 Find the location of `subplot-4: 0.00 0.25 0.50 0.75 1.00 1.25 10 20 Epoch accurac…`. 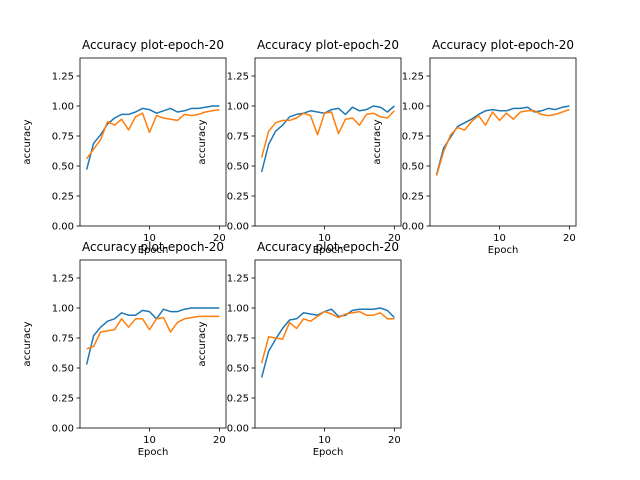

subplot-4: 0.00 0.25 0.50 0.75 1.00 1.25 10 20 Epoch accurac… is located at coordinates (124, 349).